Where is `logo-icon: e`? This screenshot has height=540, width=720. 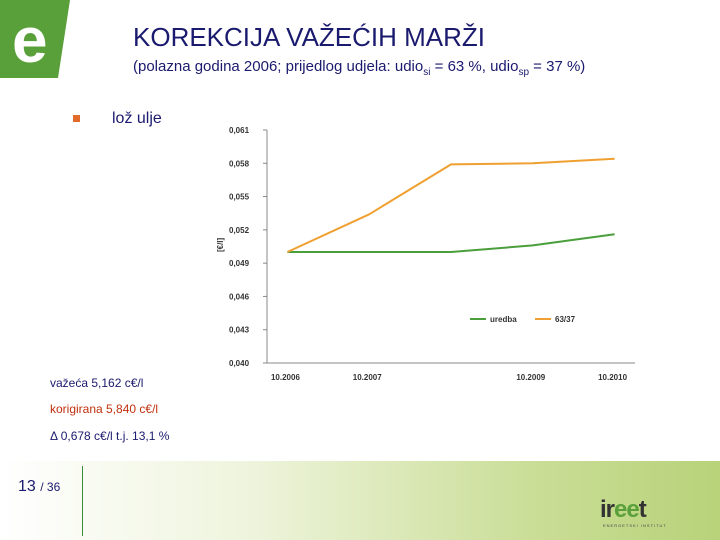 logo-icon: e is located at coordinates (35, 39).